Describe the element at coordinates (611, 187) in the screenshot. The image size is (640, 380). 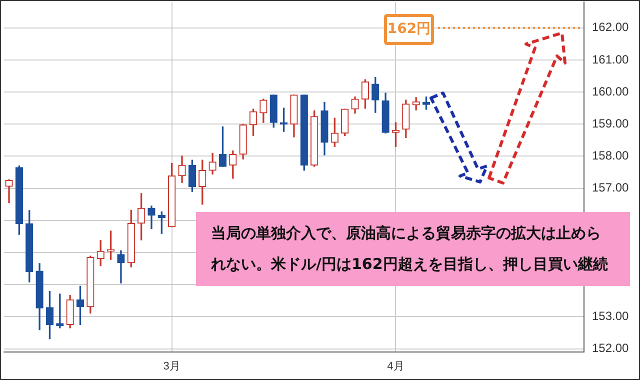
I see `y-tick-label: 157.00` at that location.